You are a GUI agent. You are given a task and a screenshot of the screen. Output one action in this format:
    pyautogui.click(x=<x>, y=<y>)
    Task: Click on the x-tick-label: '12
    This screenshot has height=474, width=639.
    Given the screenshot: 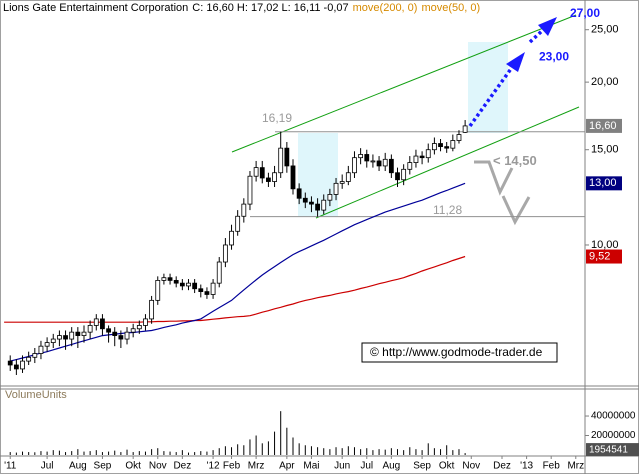 What is the action you would take?
    pyautogui.click(x=213, y=466)
    